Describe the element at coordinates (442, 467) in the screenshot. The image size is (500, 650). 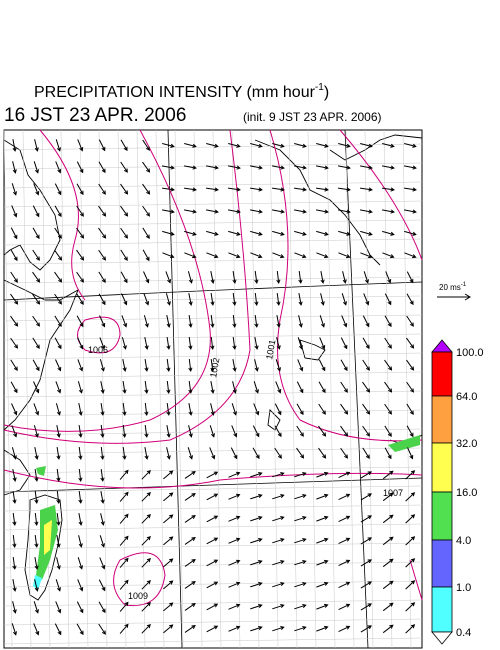
I see `colorbar-swatch` at that location.